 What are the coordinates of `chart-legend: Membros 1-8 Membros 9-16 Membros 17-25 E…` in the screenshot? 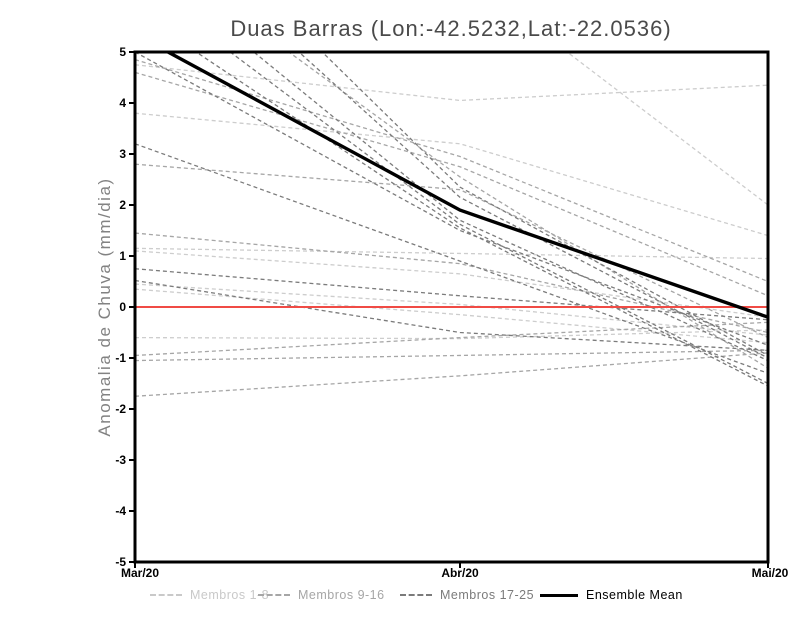 It's located at (400, 596).